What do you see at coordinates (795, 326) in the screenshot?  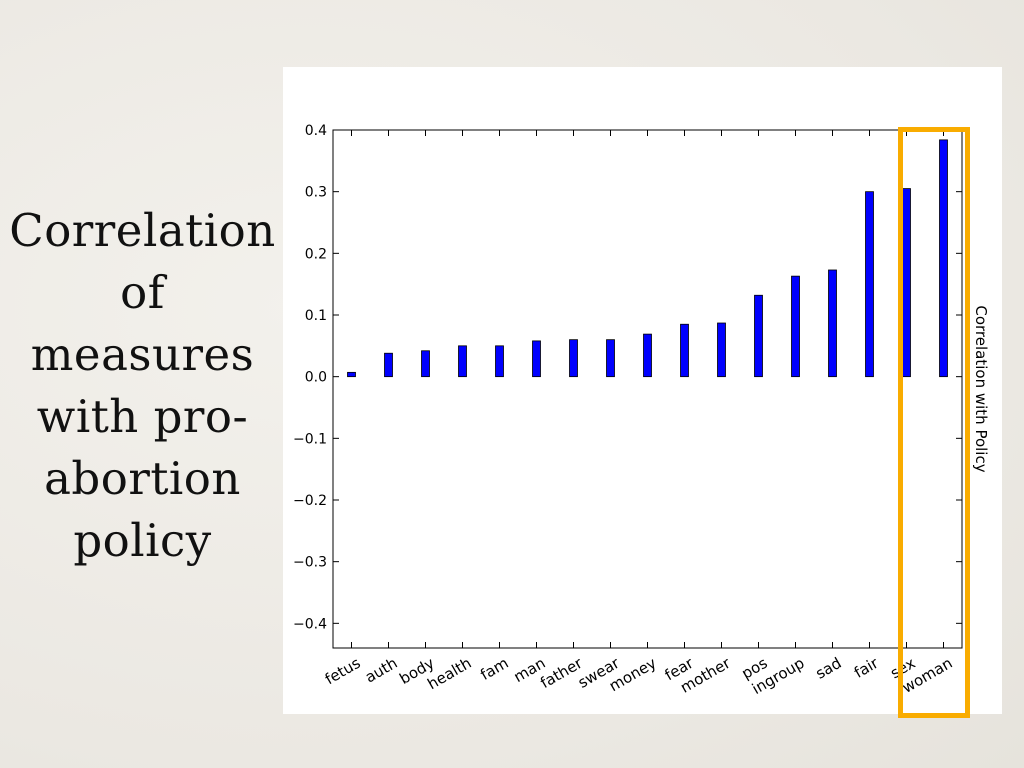 I see `bar-ingroup` at bounding box center [795, 326].